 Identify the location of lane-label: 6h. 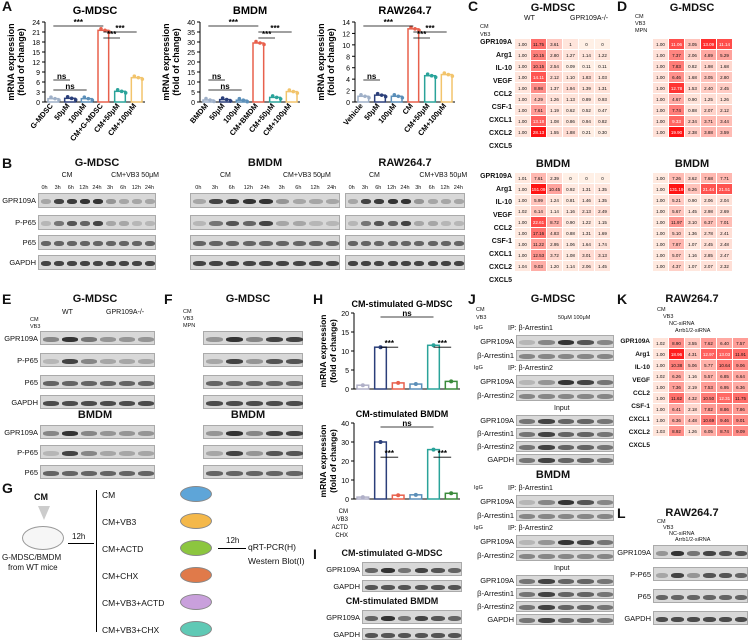
(70, 188).